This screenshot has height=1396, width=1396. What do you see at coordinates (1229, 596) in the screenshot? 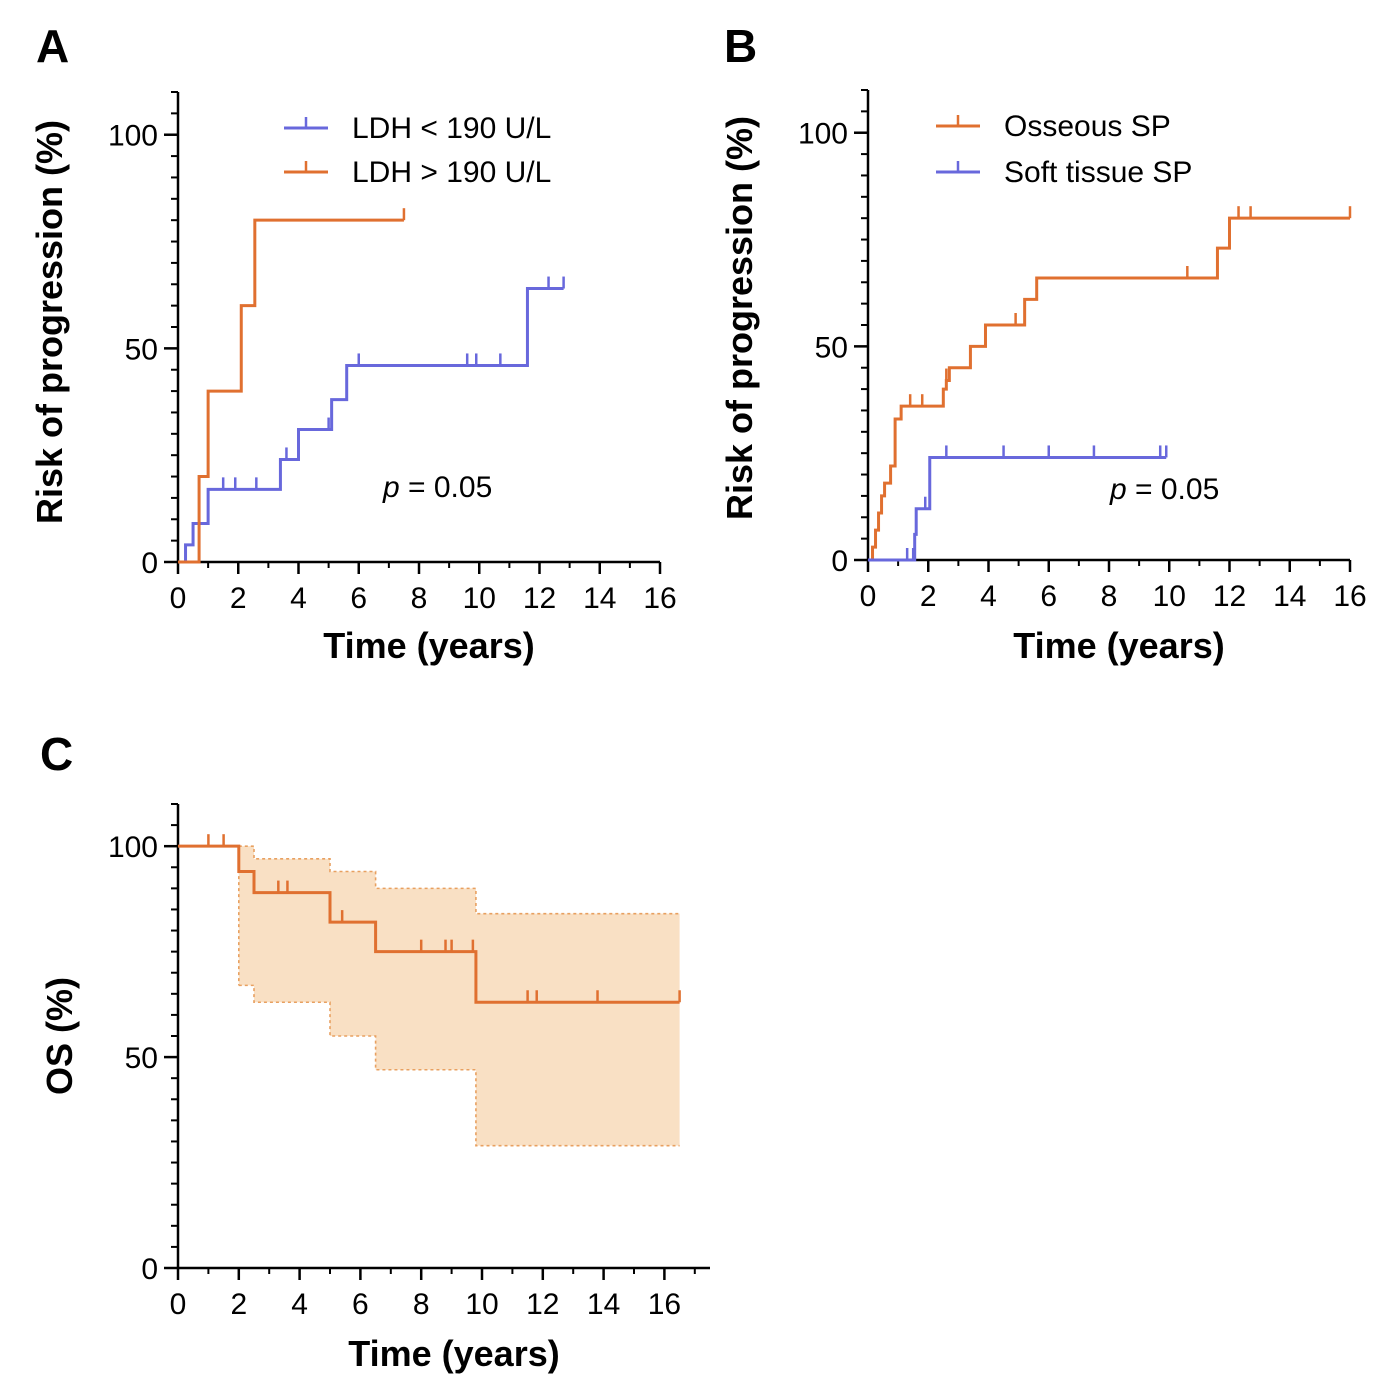
I see `panel-b-x-tick-label: 12` at bounding box center [1229, 596].